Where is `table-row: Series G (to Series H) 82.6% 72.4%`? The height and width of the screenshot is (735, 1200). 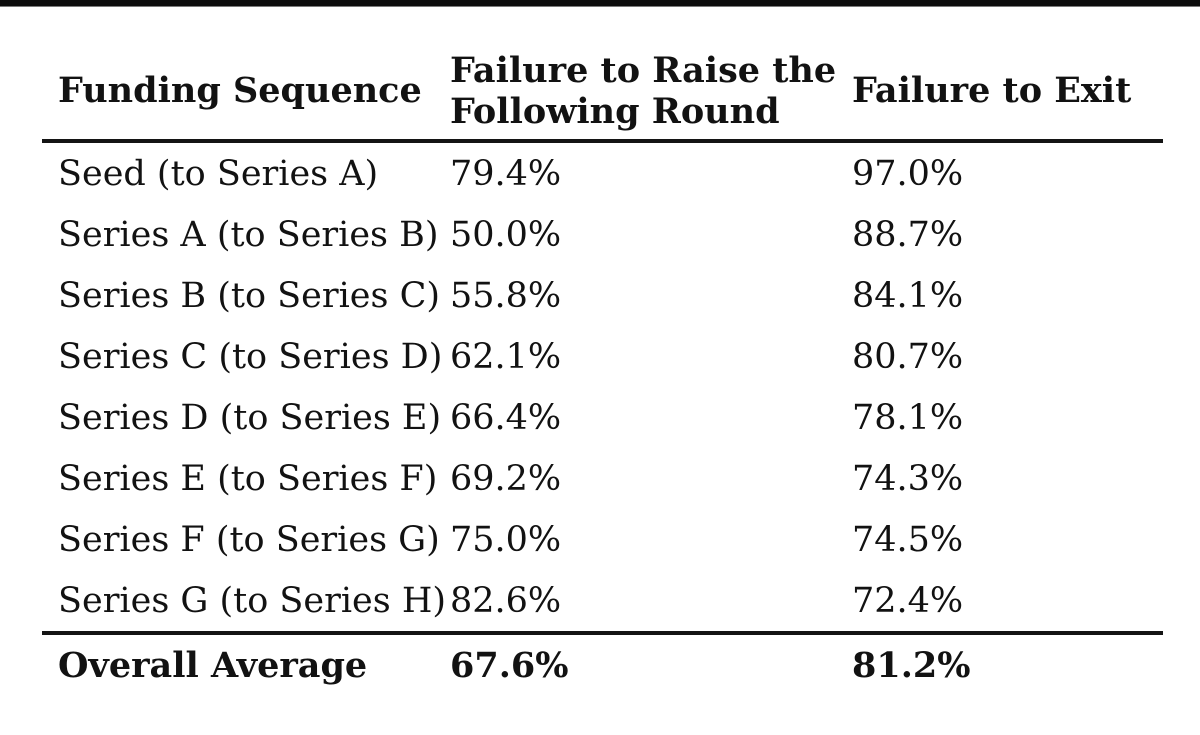
table-row: Series G (to Series H) 82.6% 72.4% is located at coordinates (602, 601).